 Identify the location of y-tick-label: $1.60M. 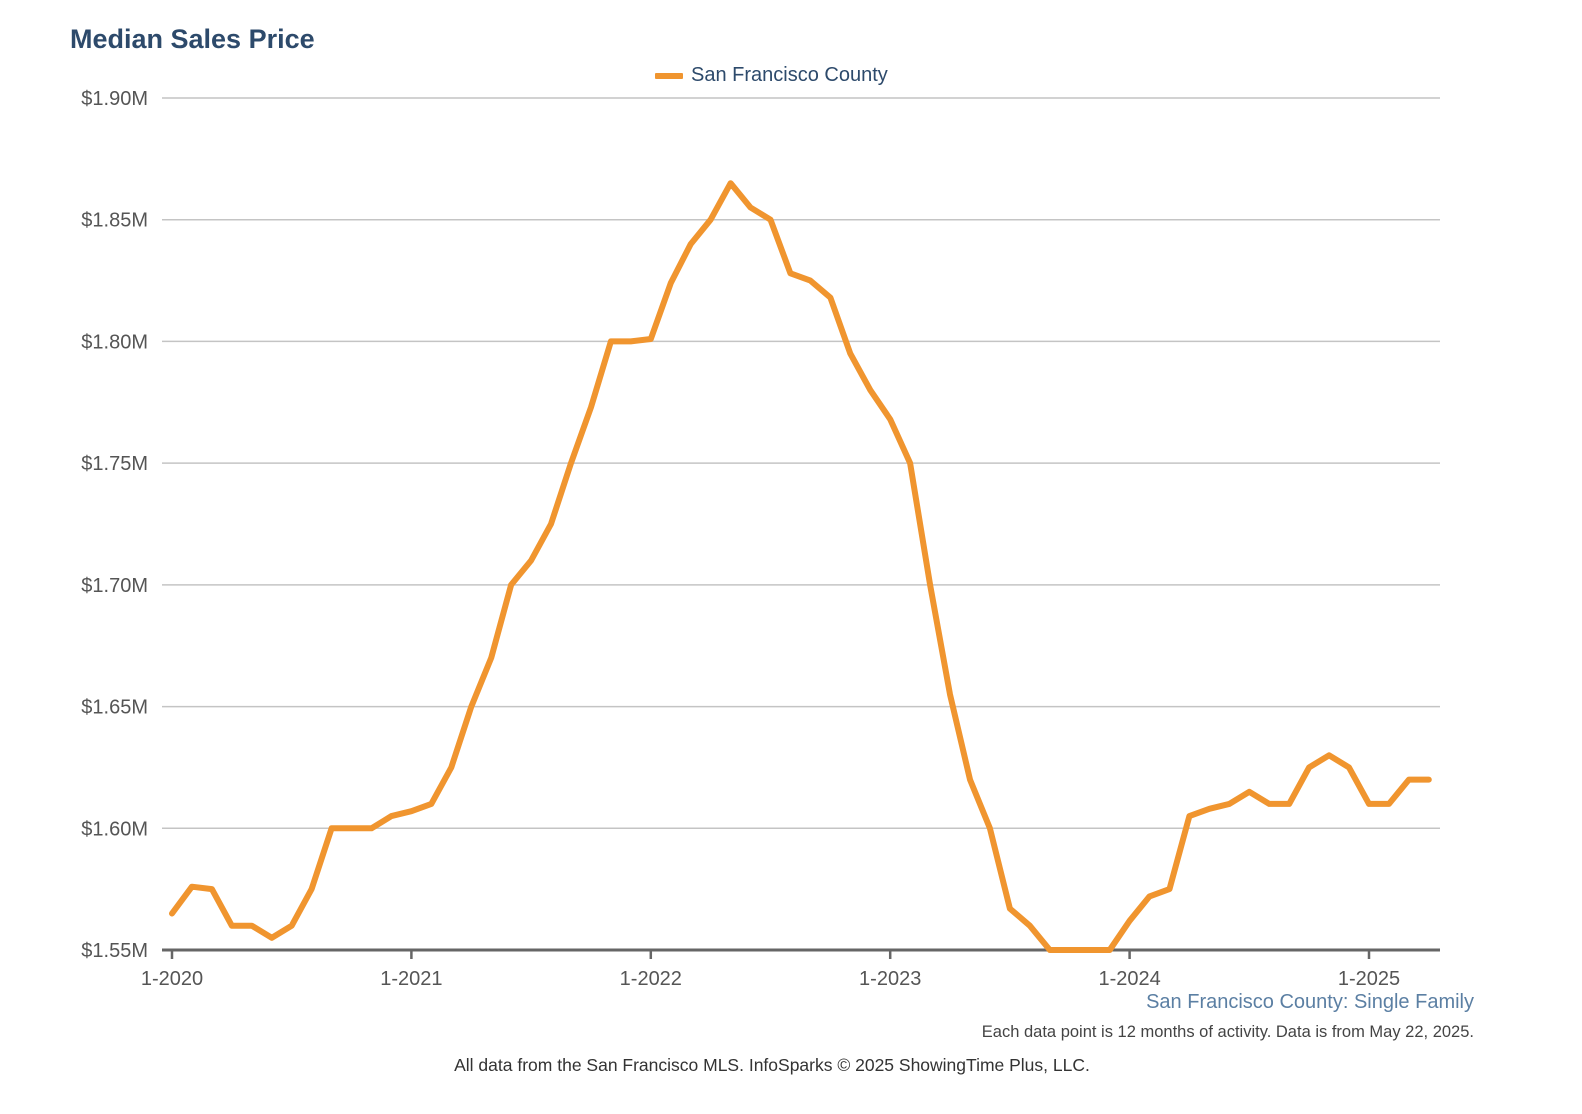
(114, 829).